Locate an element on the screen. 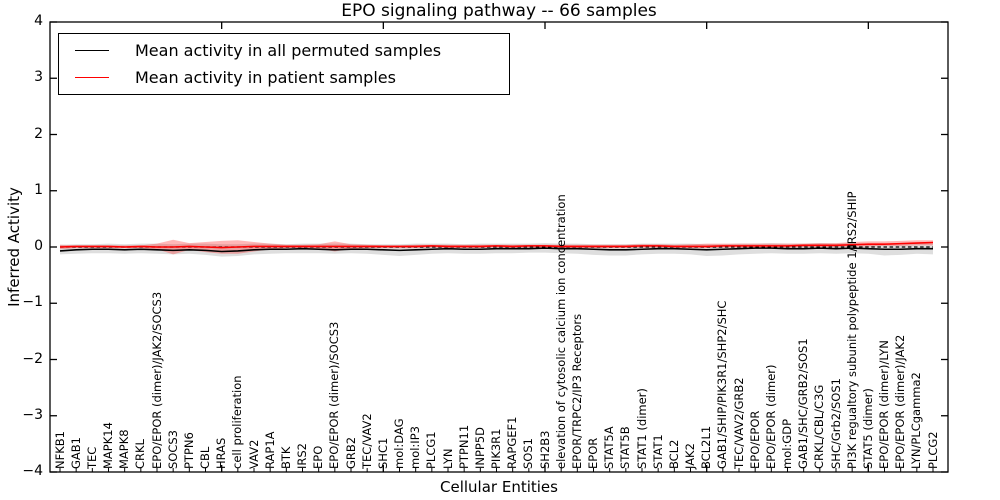 Image resolution: width=1000 pixels, height=500 pixels. x-category-label: EPO/EPOR (dimer)/JAK2 is located at coordinates (900, 401).